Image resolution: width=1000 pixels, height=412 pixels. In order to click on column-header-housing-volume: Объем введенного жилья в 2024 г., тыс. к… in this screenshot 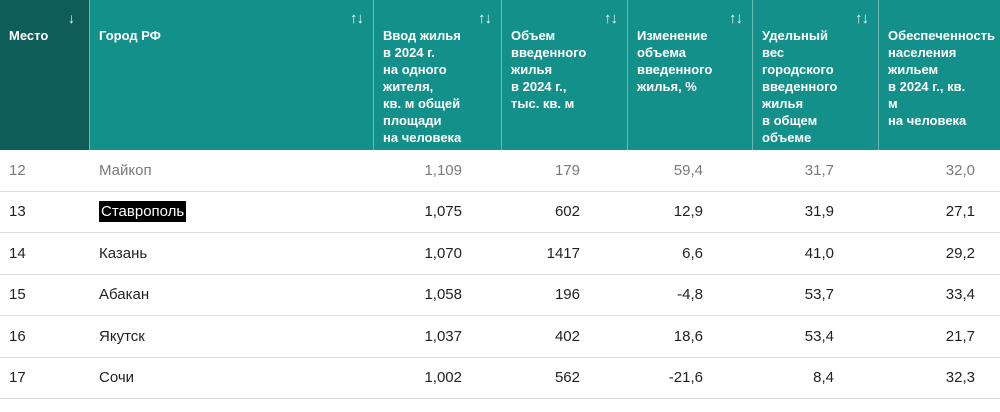, I will do `click(565, 75)`.